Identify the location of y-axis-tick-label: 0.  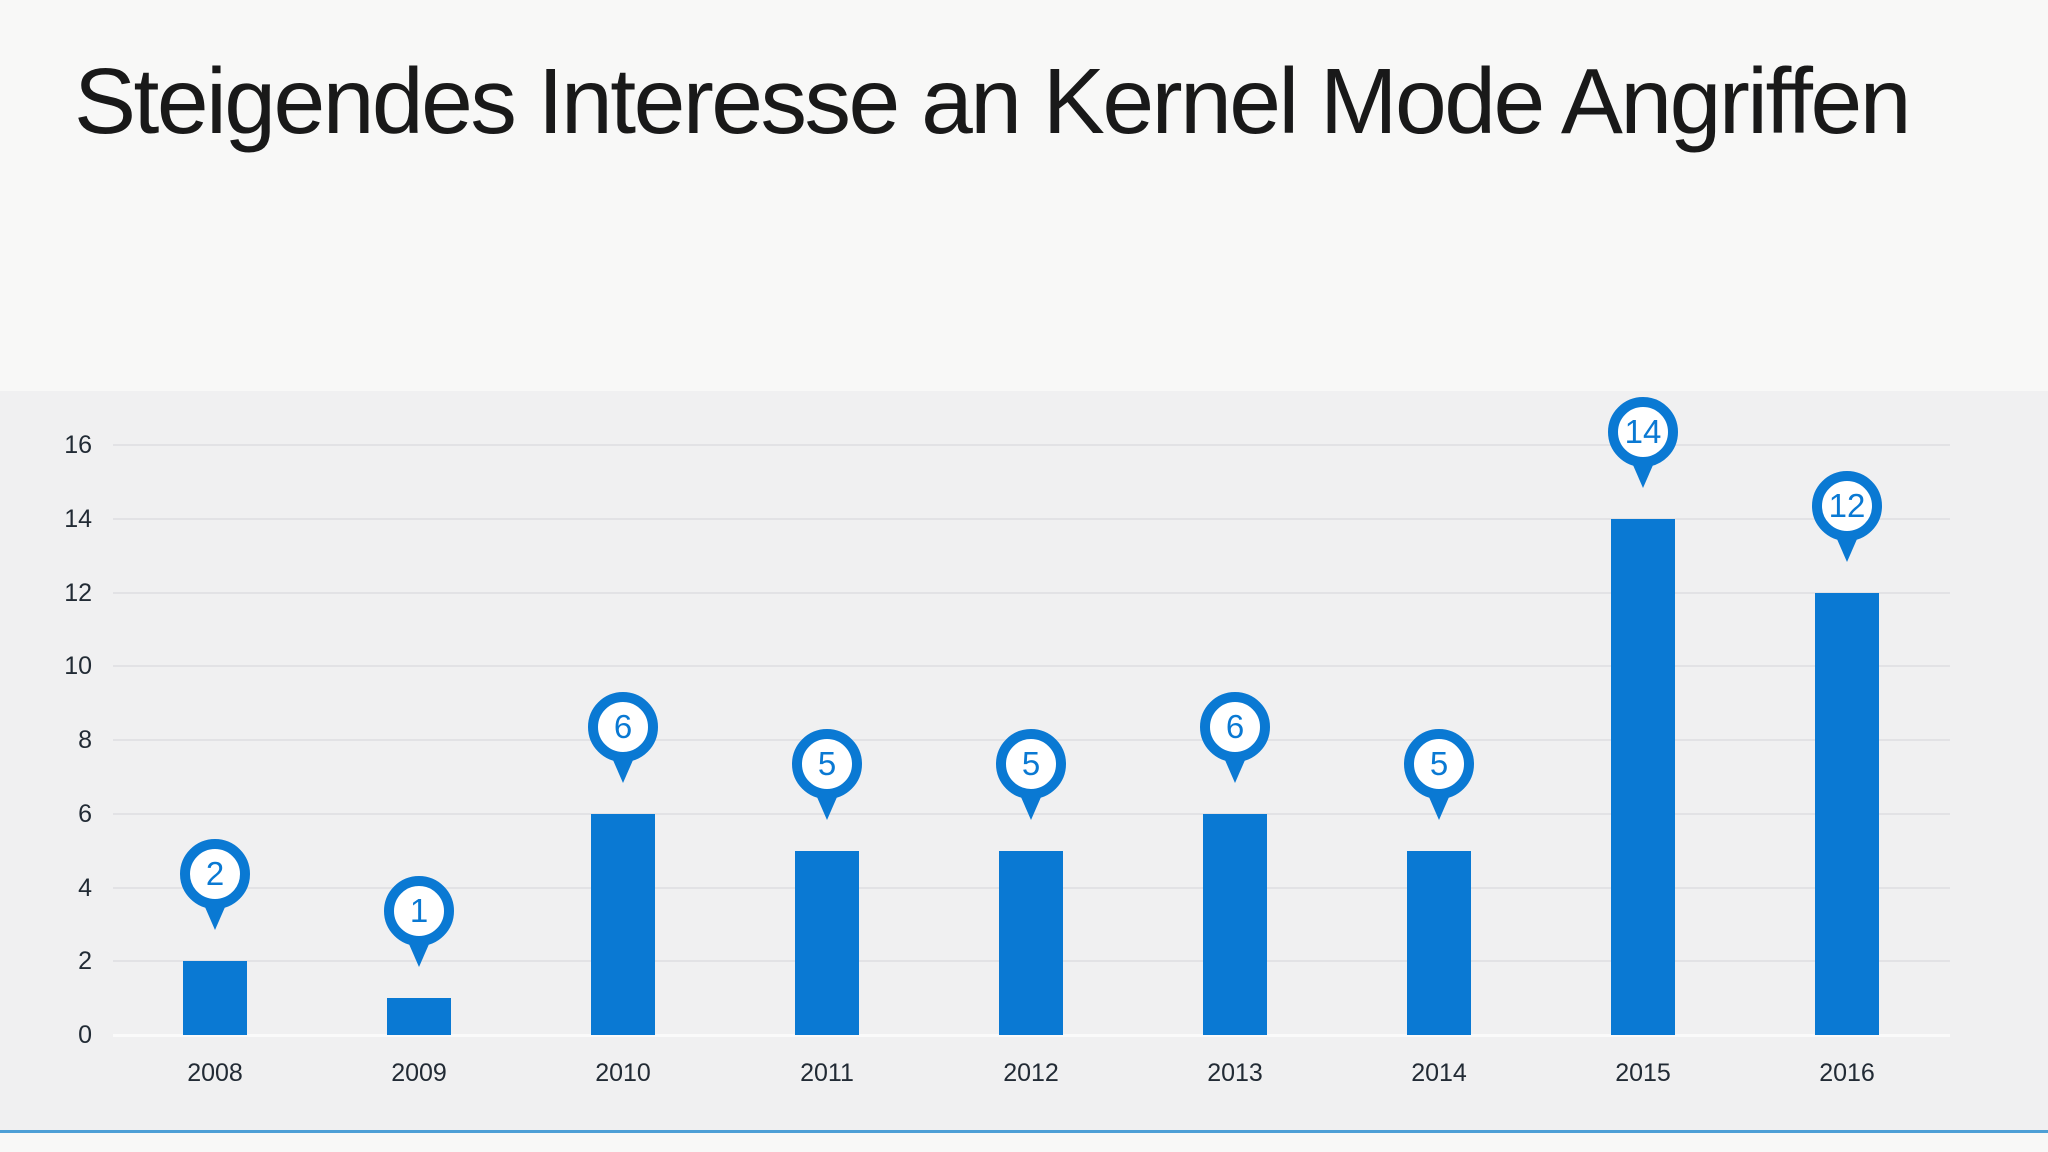
(85, 1035).